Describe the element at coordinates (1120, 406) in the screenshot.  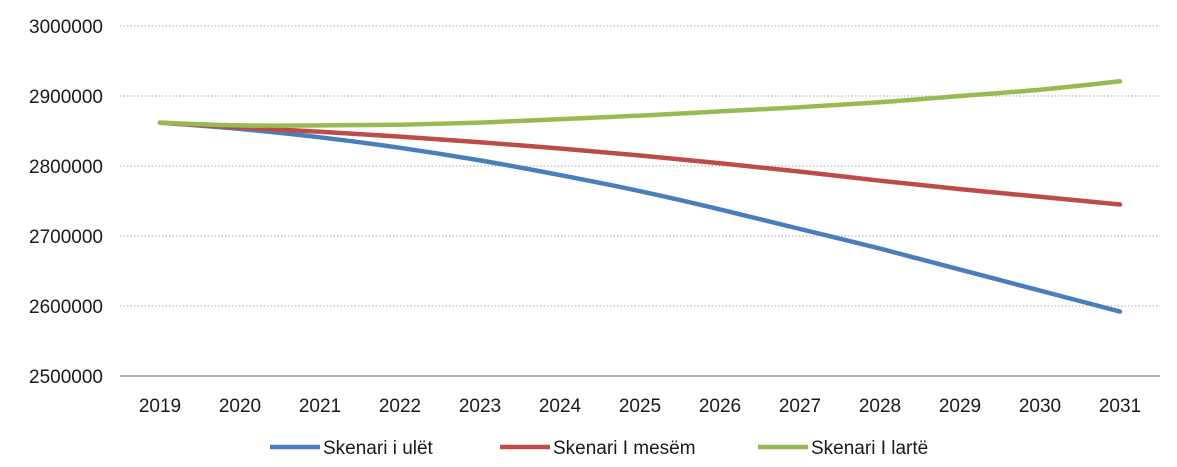
I see `x-tick-label: 2031` at that location.